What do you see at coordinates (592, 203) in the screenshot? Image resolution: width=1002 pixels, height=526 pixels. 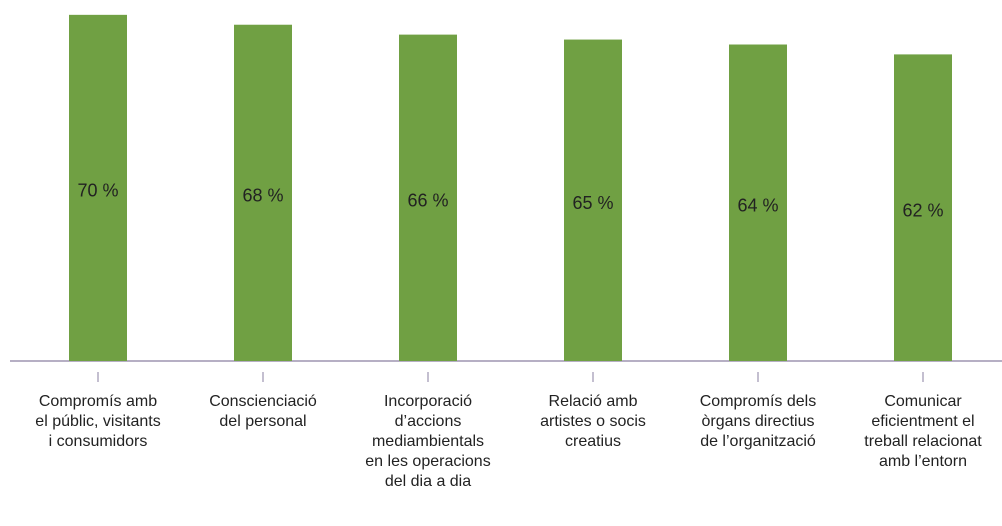 I see `value-label: 65 %` at bounding box center [592, 203].